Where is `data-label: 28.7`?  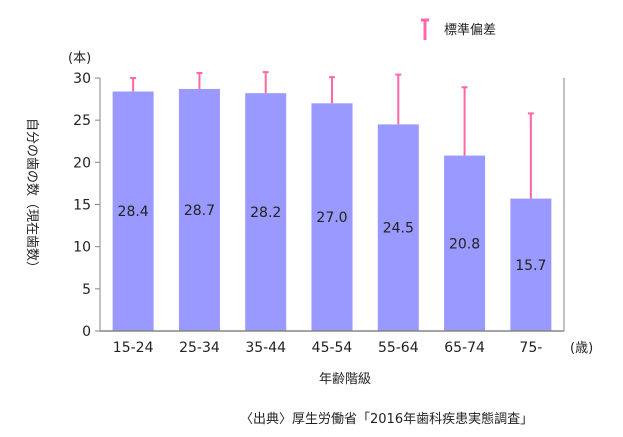 data-label: 28.7 is located at coordinates (199, 211).